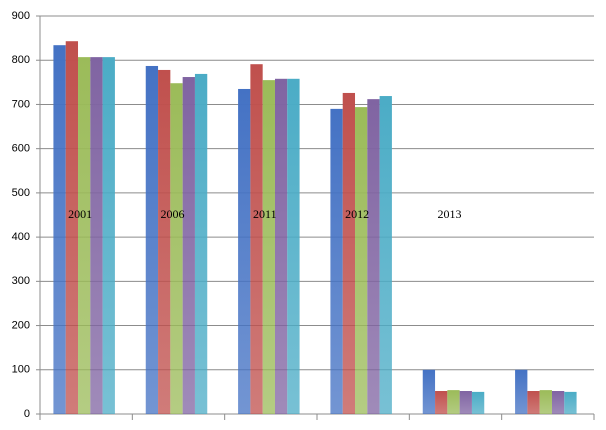 This screenshot has width=606, height=430. I want to click on y-tick-label: 900, so click(21, 16).